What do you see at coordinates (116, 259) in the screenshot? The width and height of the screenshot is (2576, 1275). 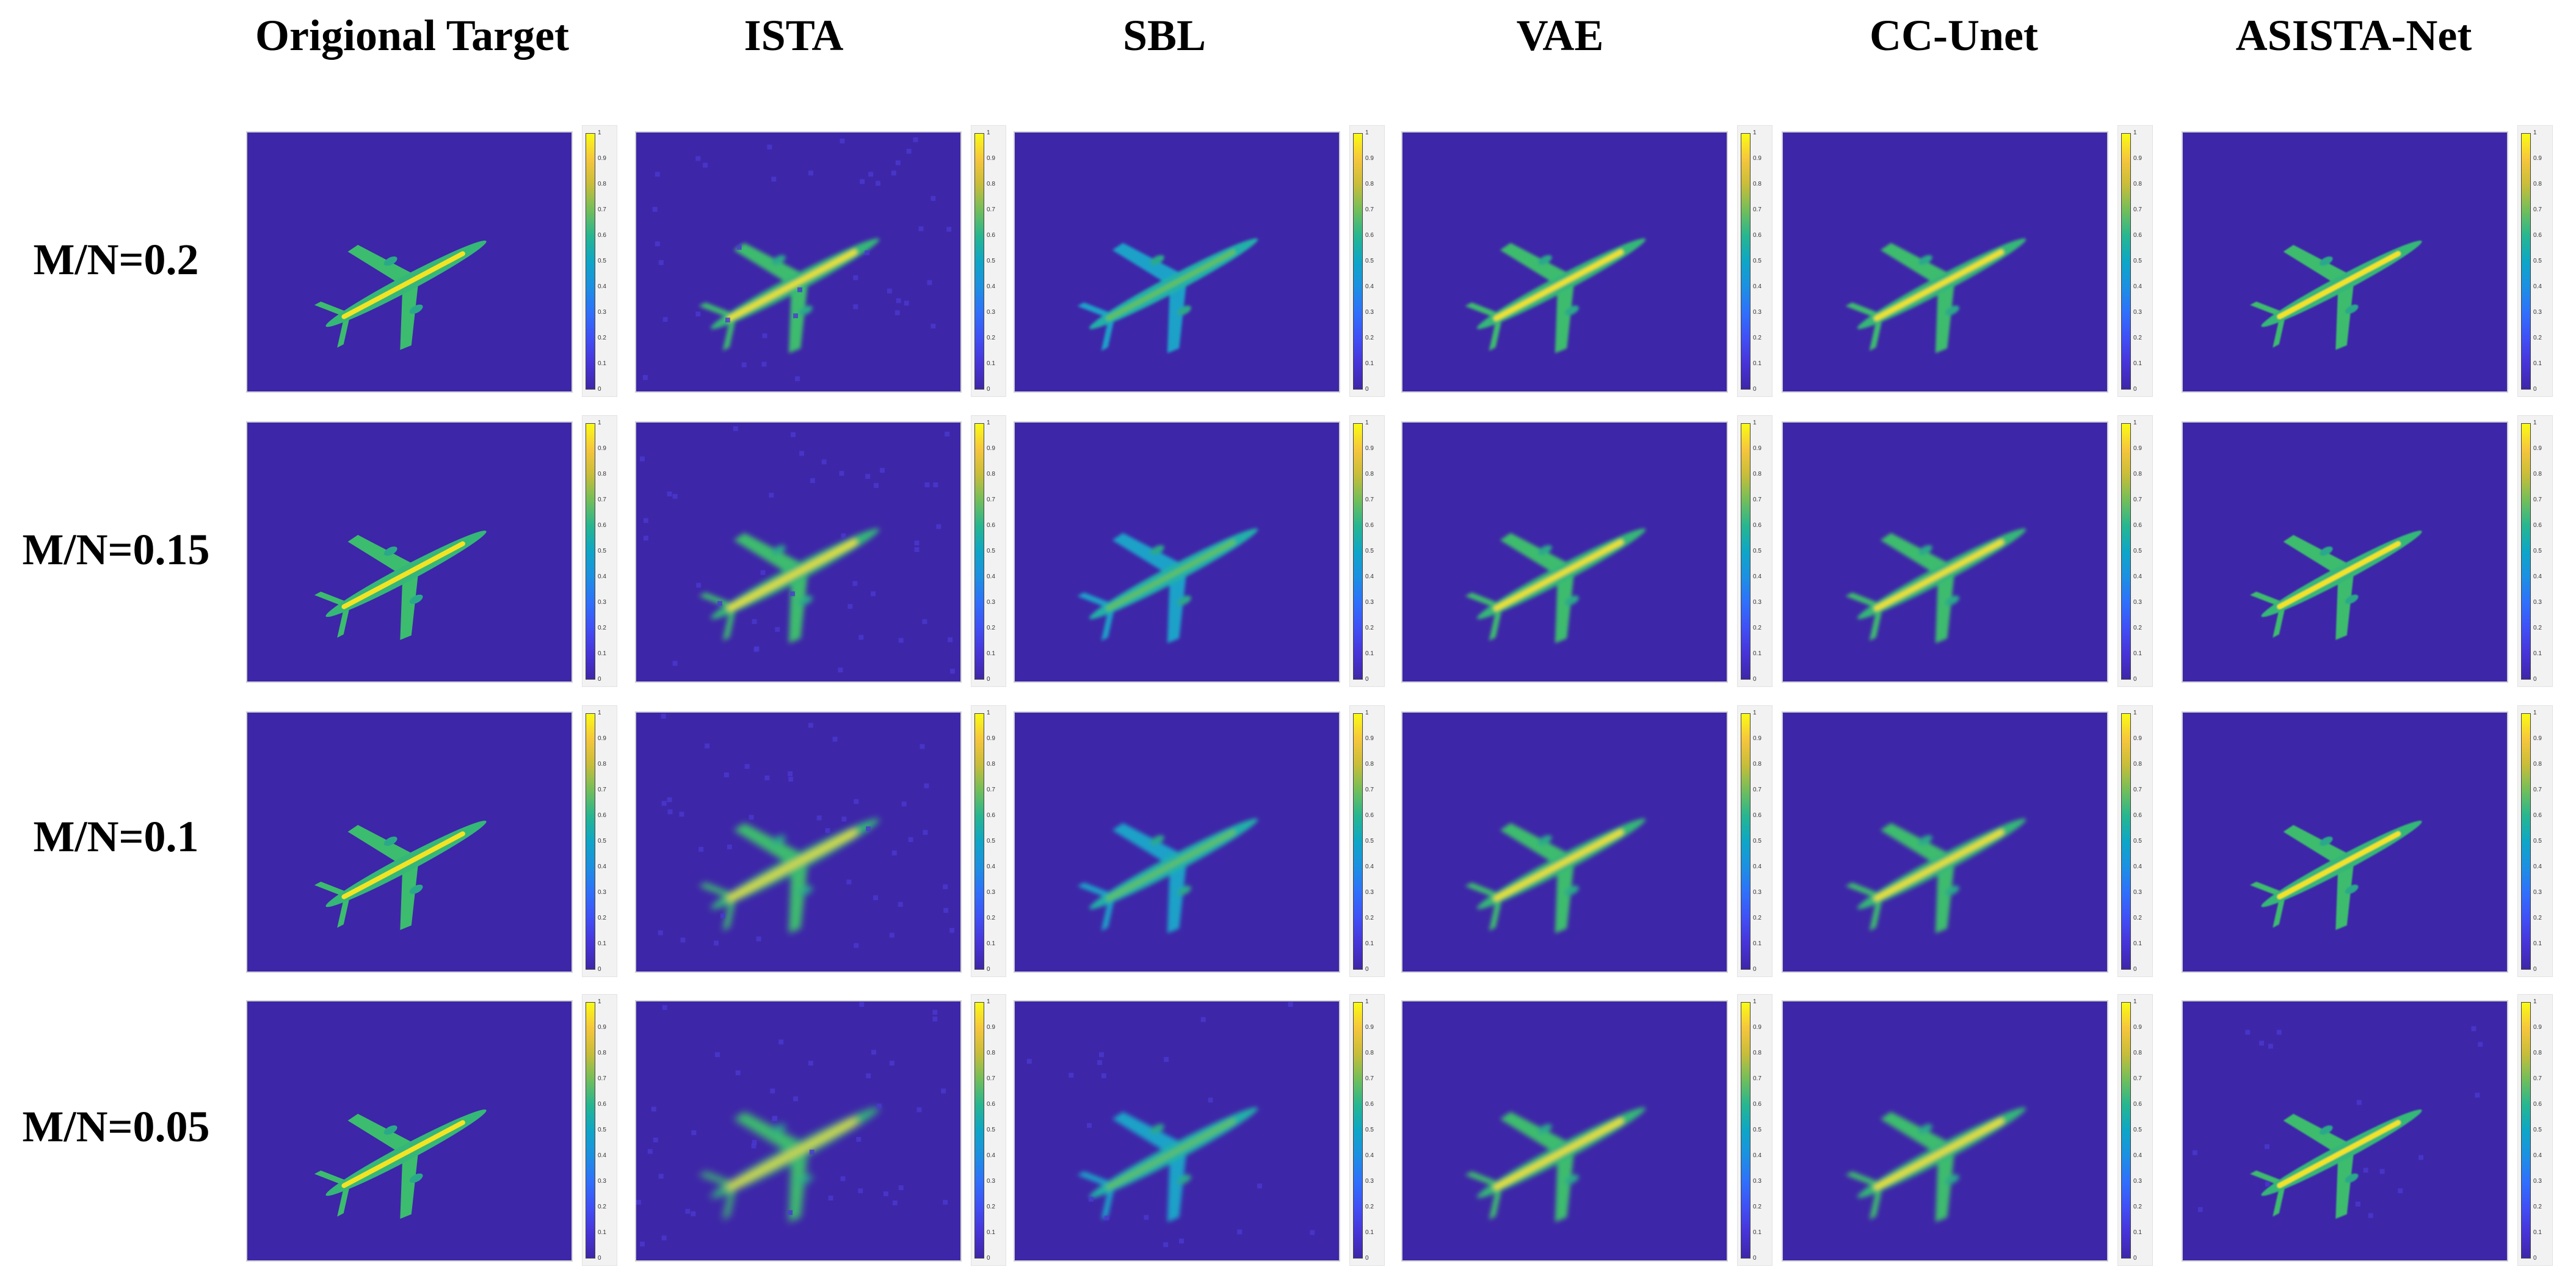 I see `row-label: M/N=0.2` at bounding box center [116, 259].